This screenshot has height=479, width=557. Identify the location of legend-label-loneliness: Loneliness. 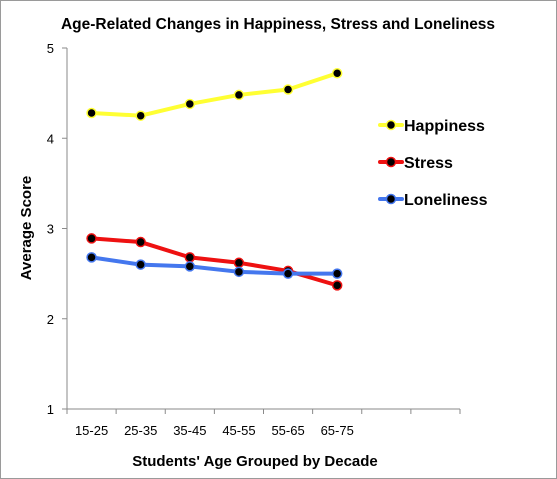
(446, 200).